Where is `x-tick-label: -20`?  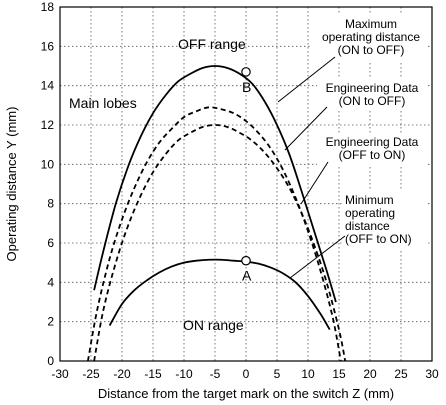 x-tick-label: -20 is located at coordinates (122, 374).